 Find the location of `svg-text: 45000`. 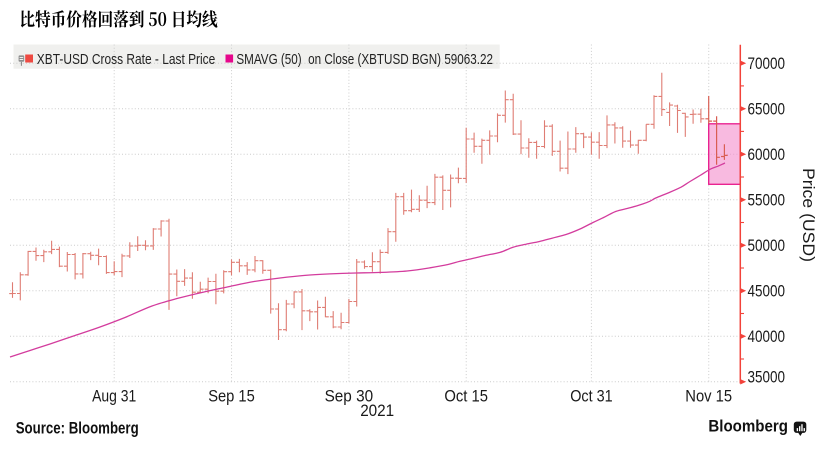

svg-text: 45000 is located at coordinates (767, 292).